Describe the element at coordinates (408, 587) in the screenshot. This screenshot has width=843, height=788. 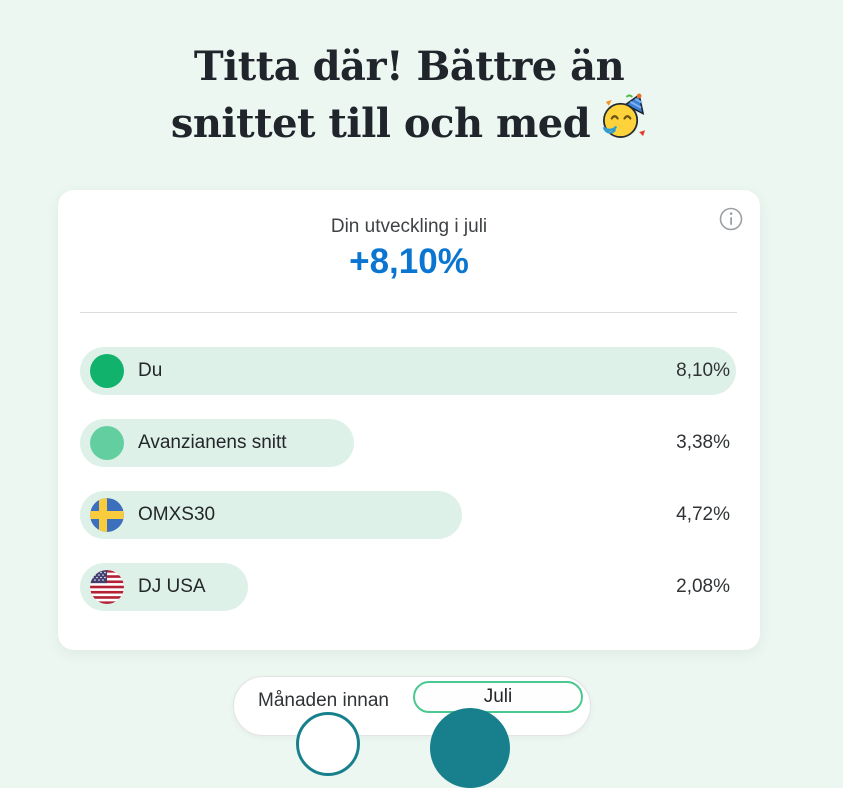
I see `table-row: DJ USA 2,08%` at that location.